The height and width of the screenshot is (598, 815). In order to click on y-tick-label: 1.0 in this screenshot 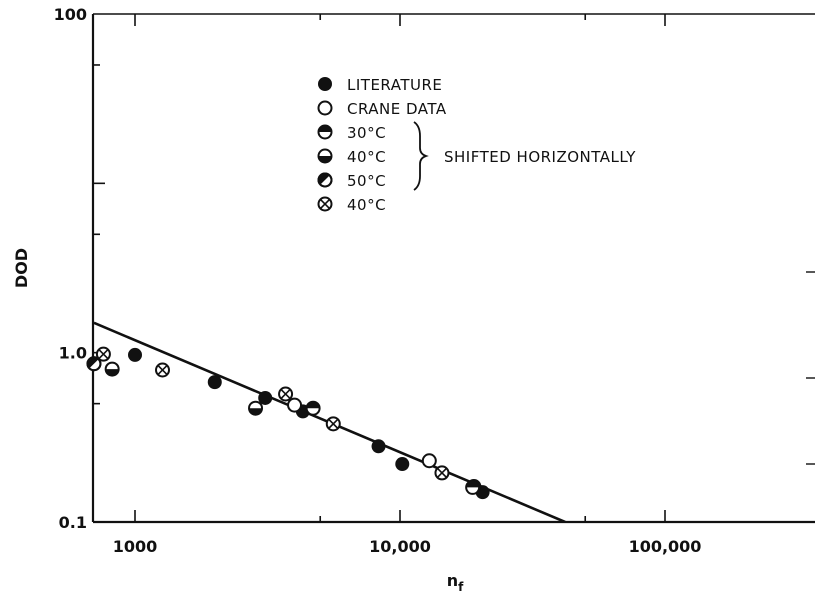, I will do `click(73, 353)`.